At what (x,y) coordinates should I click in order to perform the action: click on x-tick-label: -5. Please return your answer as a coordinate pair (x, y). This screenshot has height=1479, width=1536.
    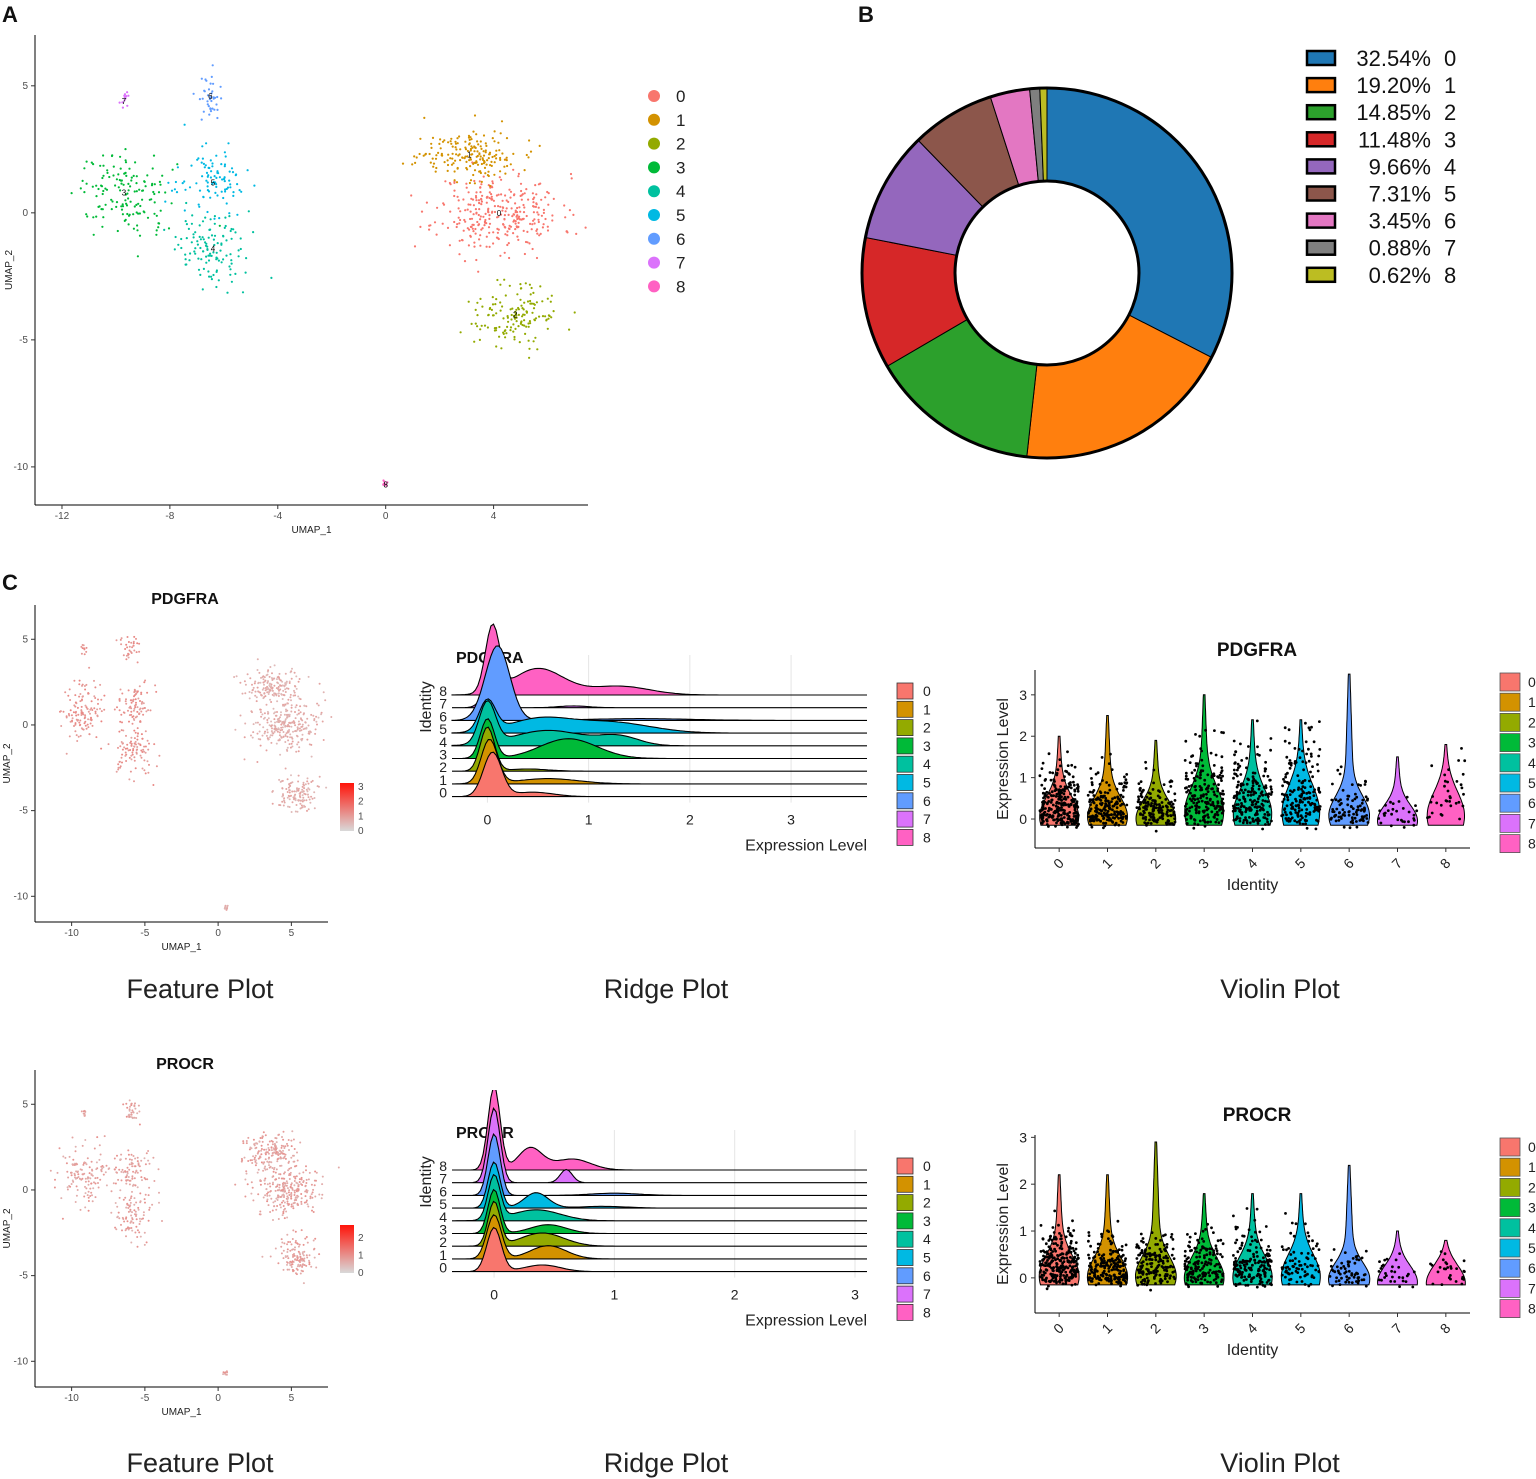
    Looking at the image, I should click on (144, 933).